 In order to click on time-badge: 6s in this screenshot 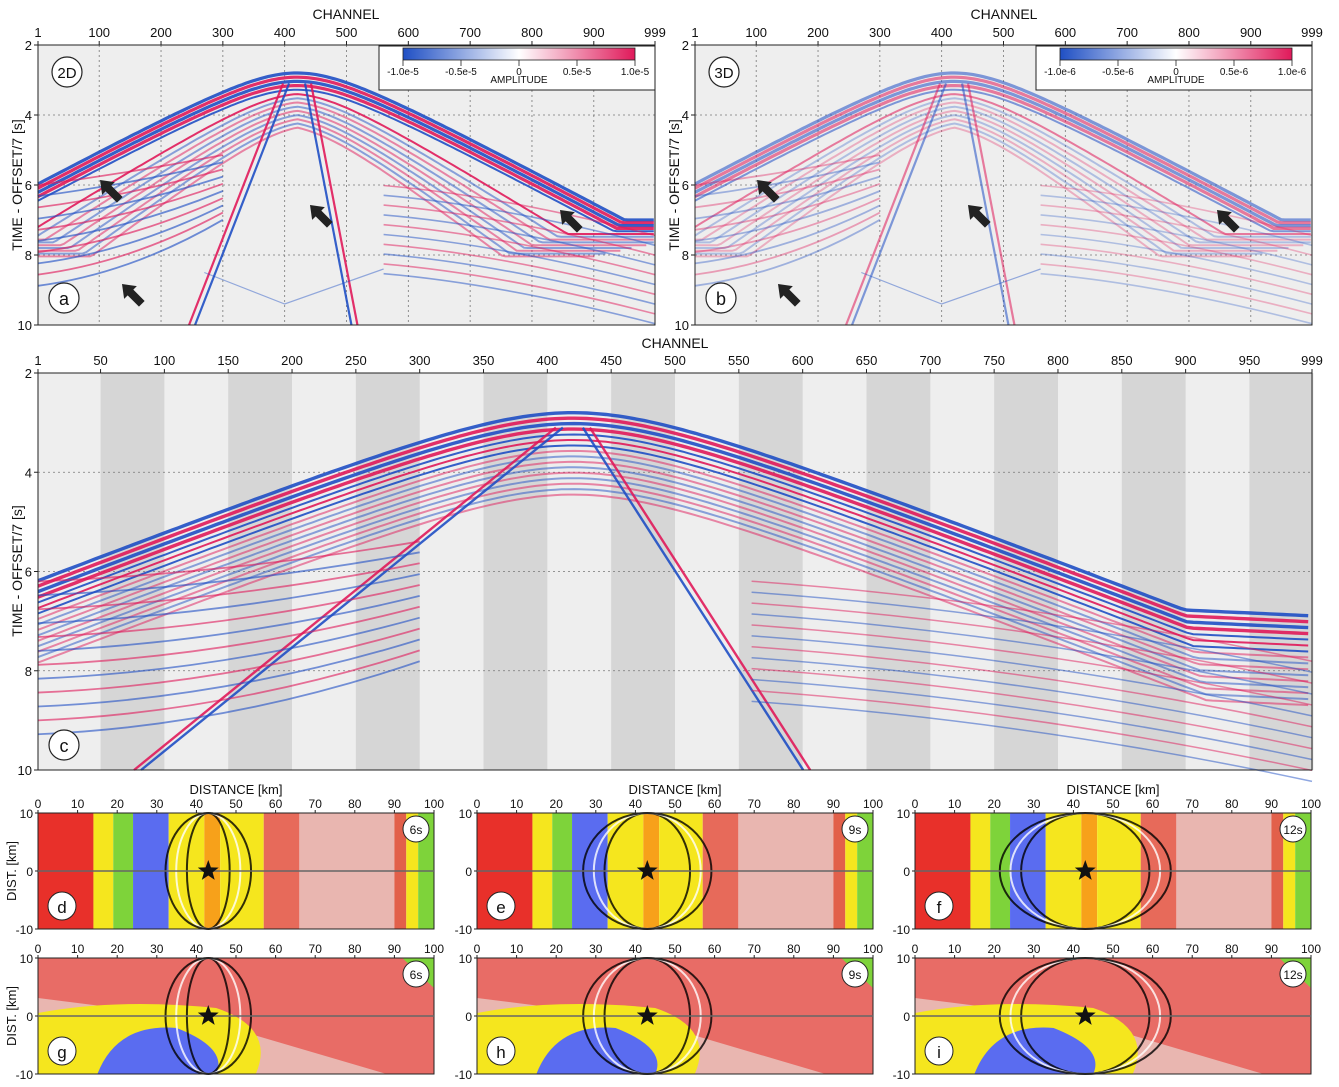, I will do `click(416, 975)`.